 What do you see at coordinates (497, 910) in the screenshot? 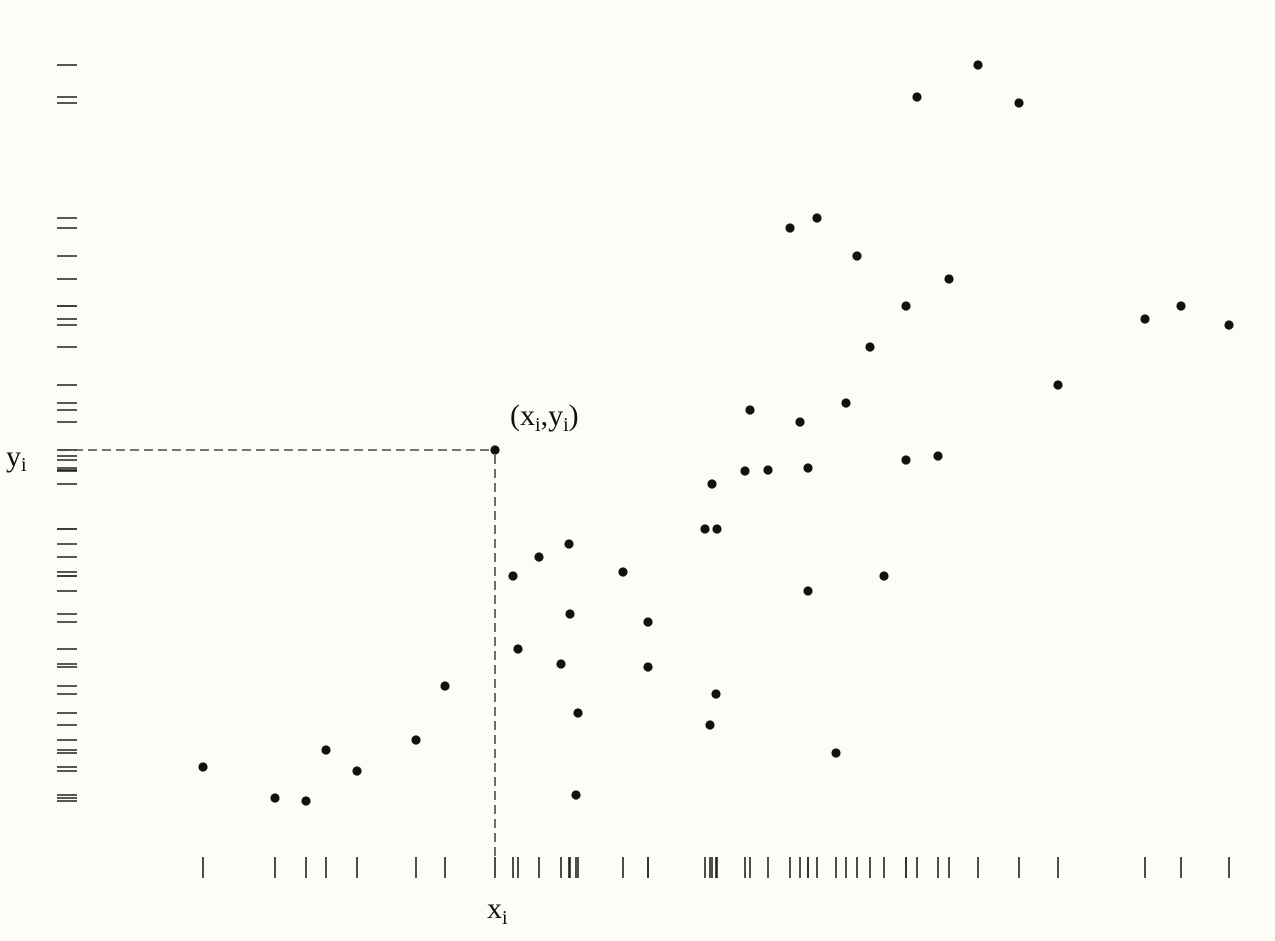
I see `x-axis-highlight-label: xi` at bounding box center [497, 910].